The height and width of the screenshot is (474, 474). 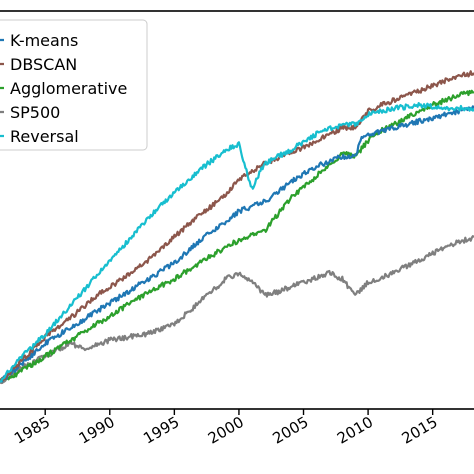 I want to click on legend-box, so click(x=74, y=85).